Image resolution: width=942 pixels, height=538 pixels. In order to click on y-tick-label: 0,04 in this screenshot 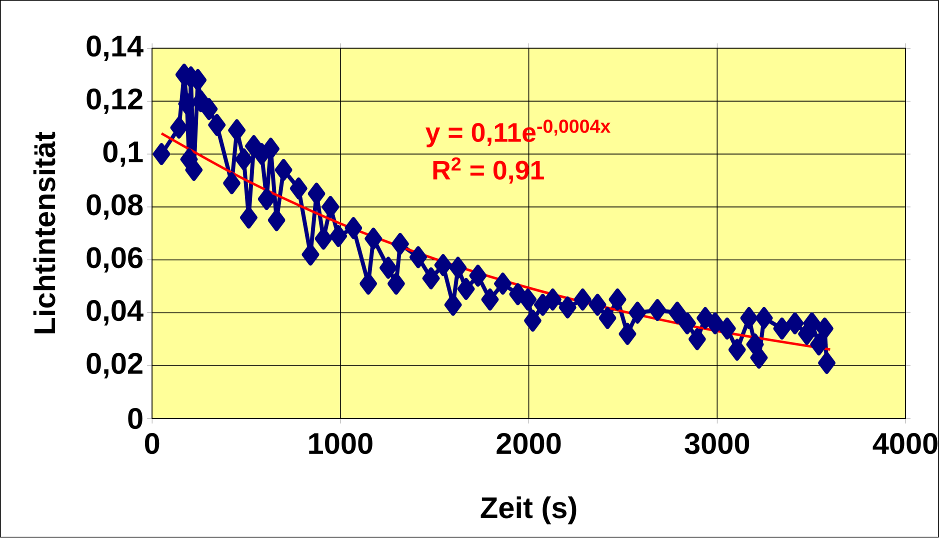, I will do `click(115, 313)`.